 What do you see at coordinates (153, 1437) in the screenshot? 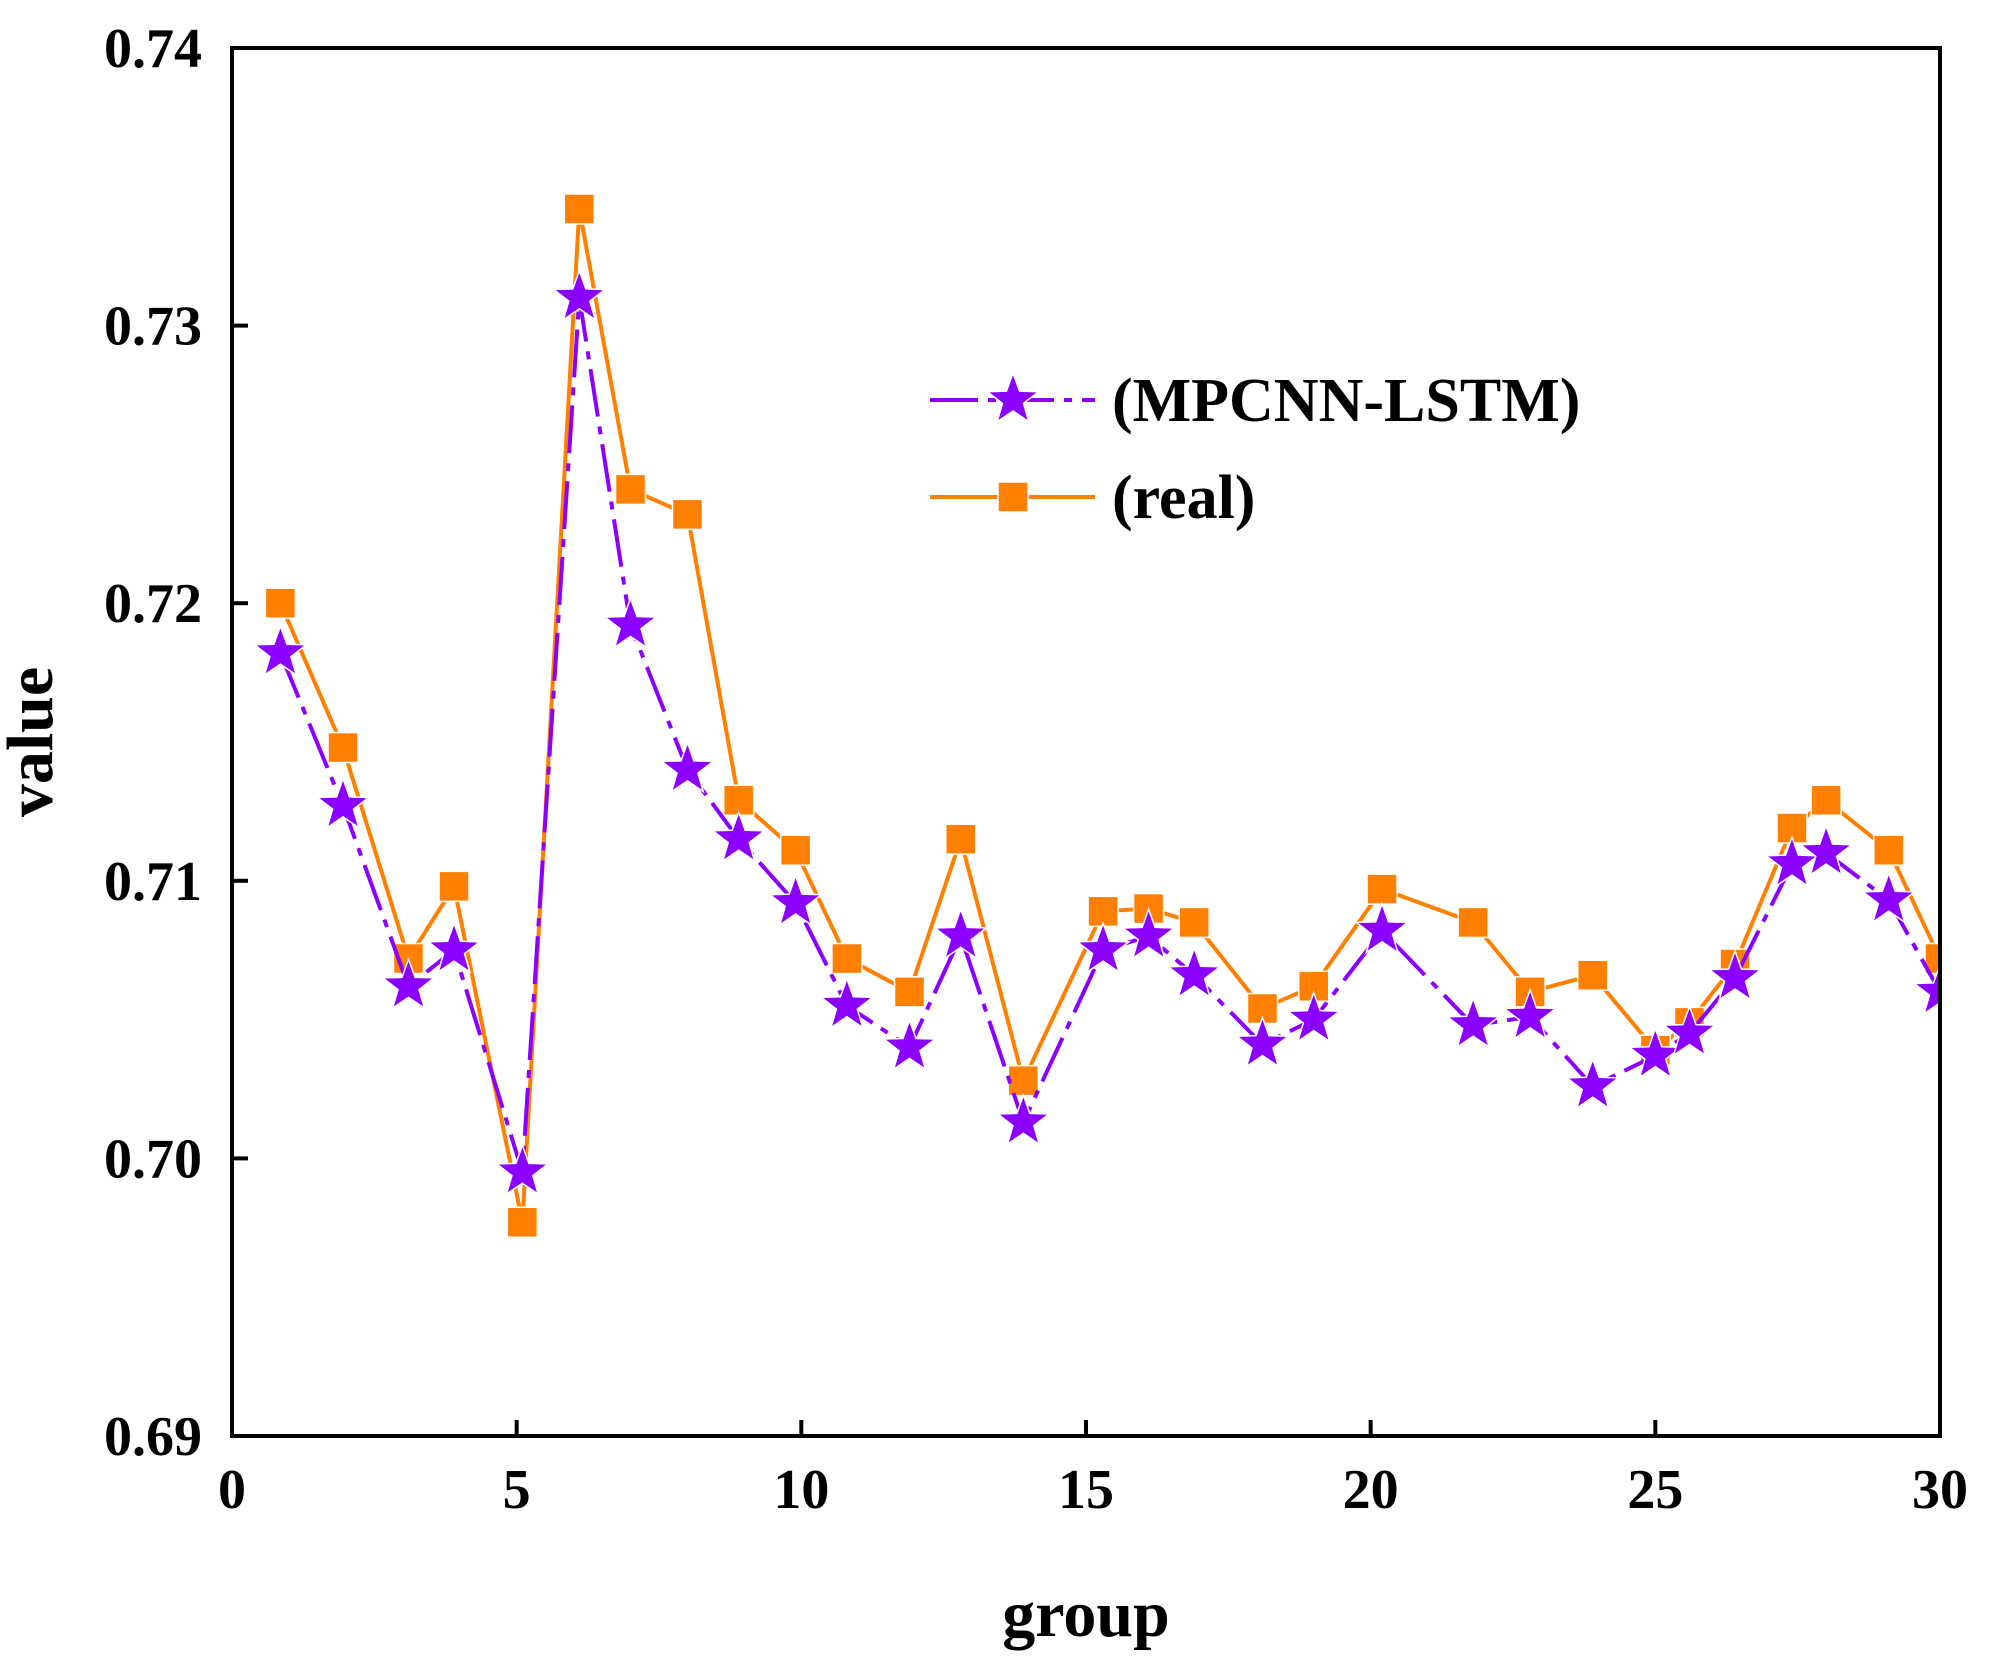
I see `y-tick-label: 0.69` at bounding box center [153, 1437].